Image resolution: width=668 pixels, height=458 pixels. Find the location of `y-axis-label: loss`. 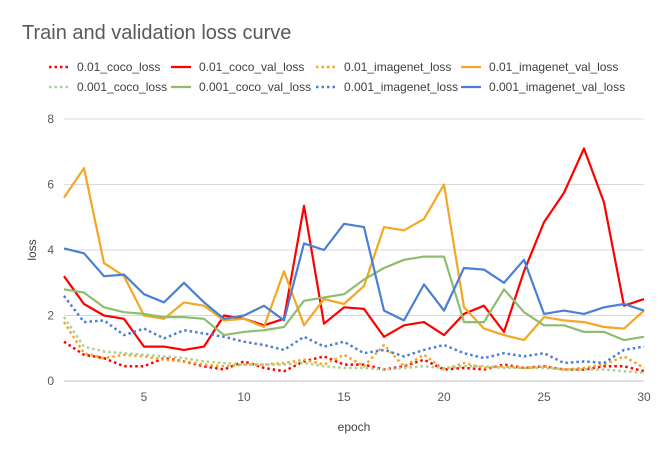

y-axis-label: loss is located at coordinates (32, 249).